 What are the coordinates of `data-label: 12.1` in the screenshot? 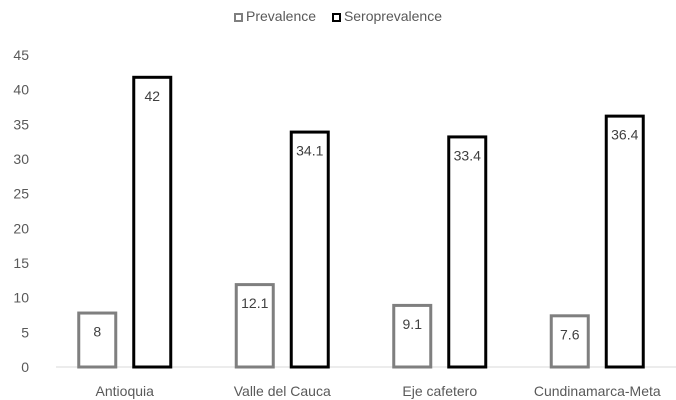 It's located at (254, 303).